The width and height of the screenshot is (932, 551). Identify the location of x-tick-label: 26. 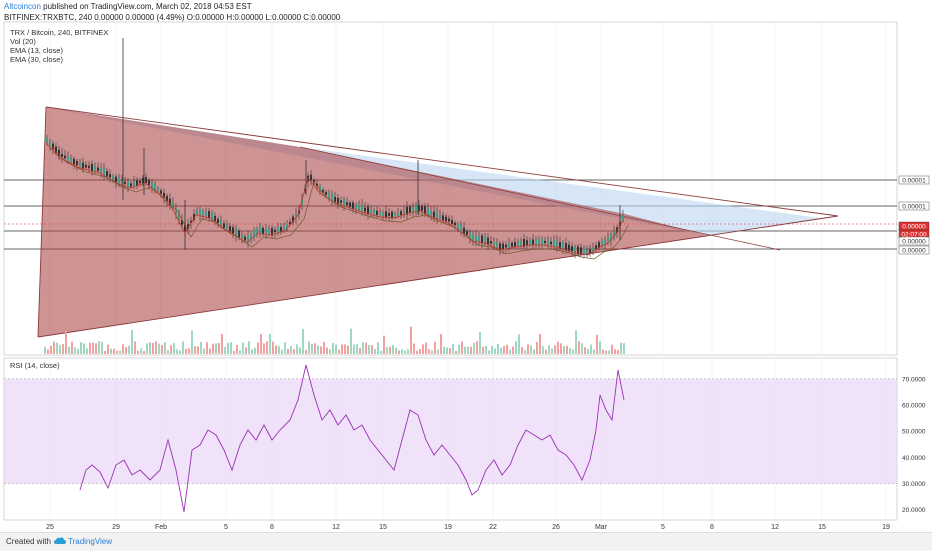
(556, 527).